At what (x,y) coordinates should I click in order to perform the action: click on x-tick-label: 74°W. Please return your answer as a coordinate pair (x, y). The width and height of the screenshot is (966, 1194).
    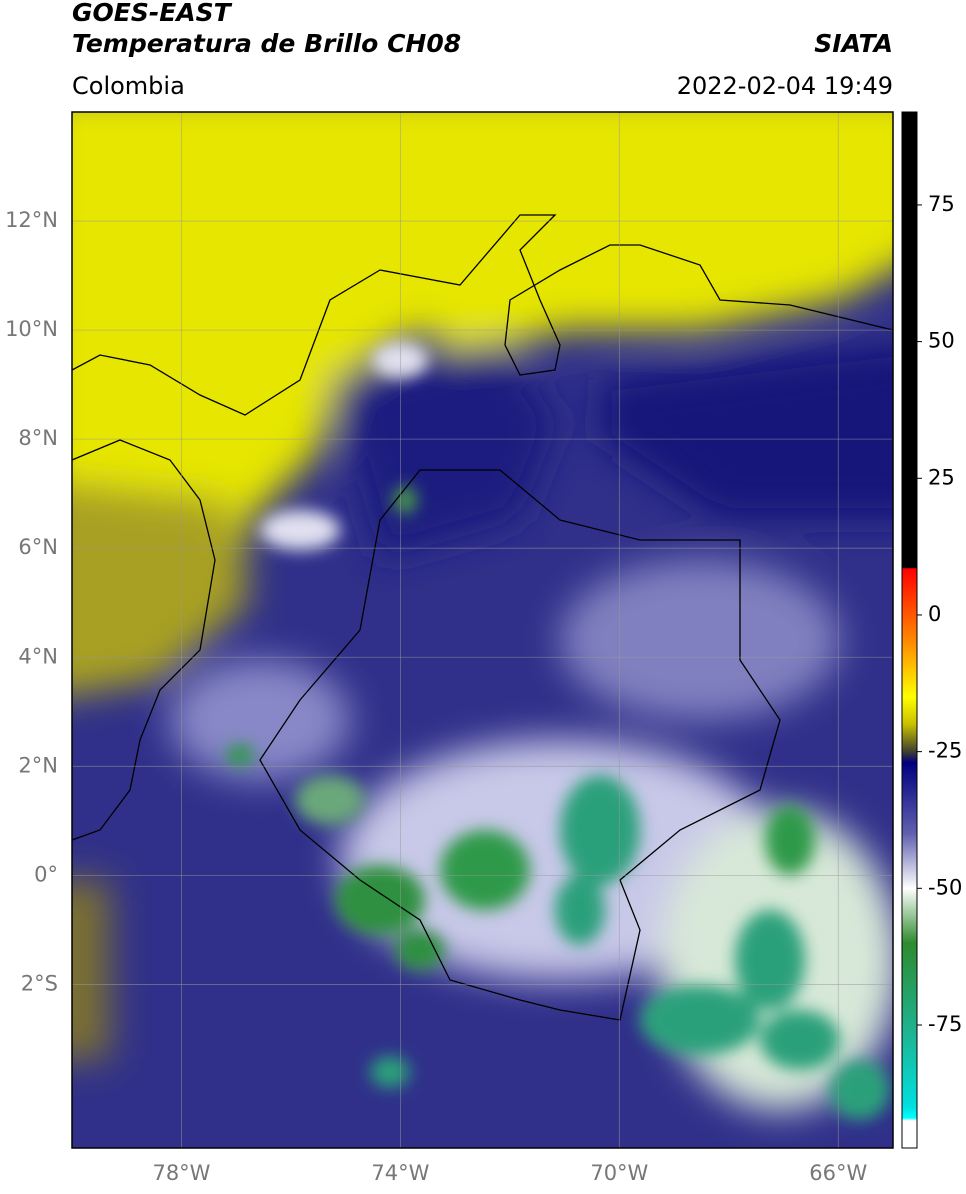
    Looking at the image, I should click on (400, 1173).